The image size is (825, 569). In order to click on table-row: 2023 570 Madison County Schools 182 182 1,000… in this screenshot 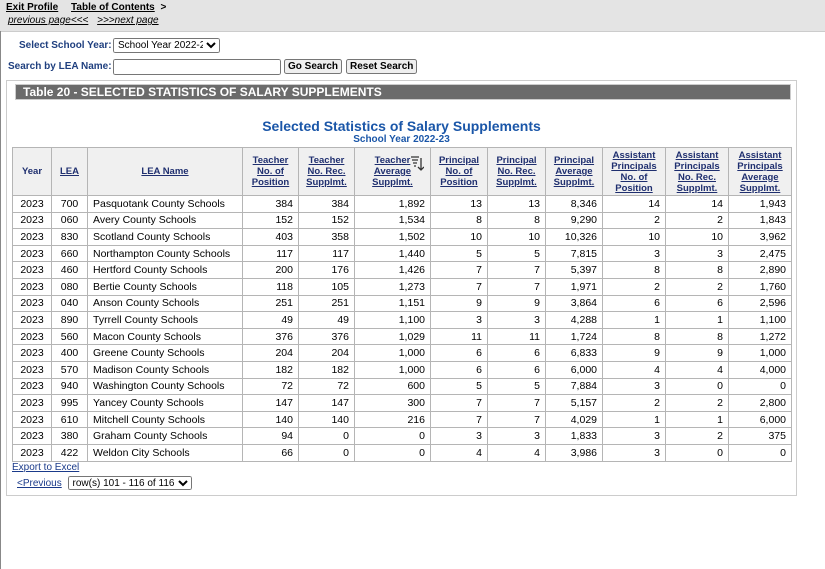, I will do `click(402, 369)`.